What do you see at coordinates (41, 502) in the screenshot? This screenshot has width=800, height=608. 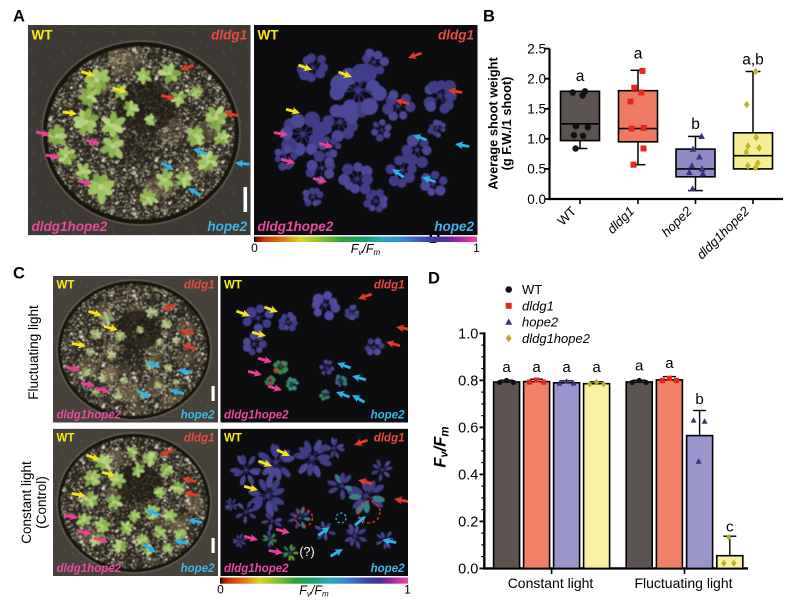 I see `svg-text: (Control)` at bounding box center [41, 502].